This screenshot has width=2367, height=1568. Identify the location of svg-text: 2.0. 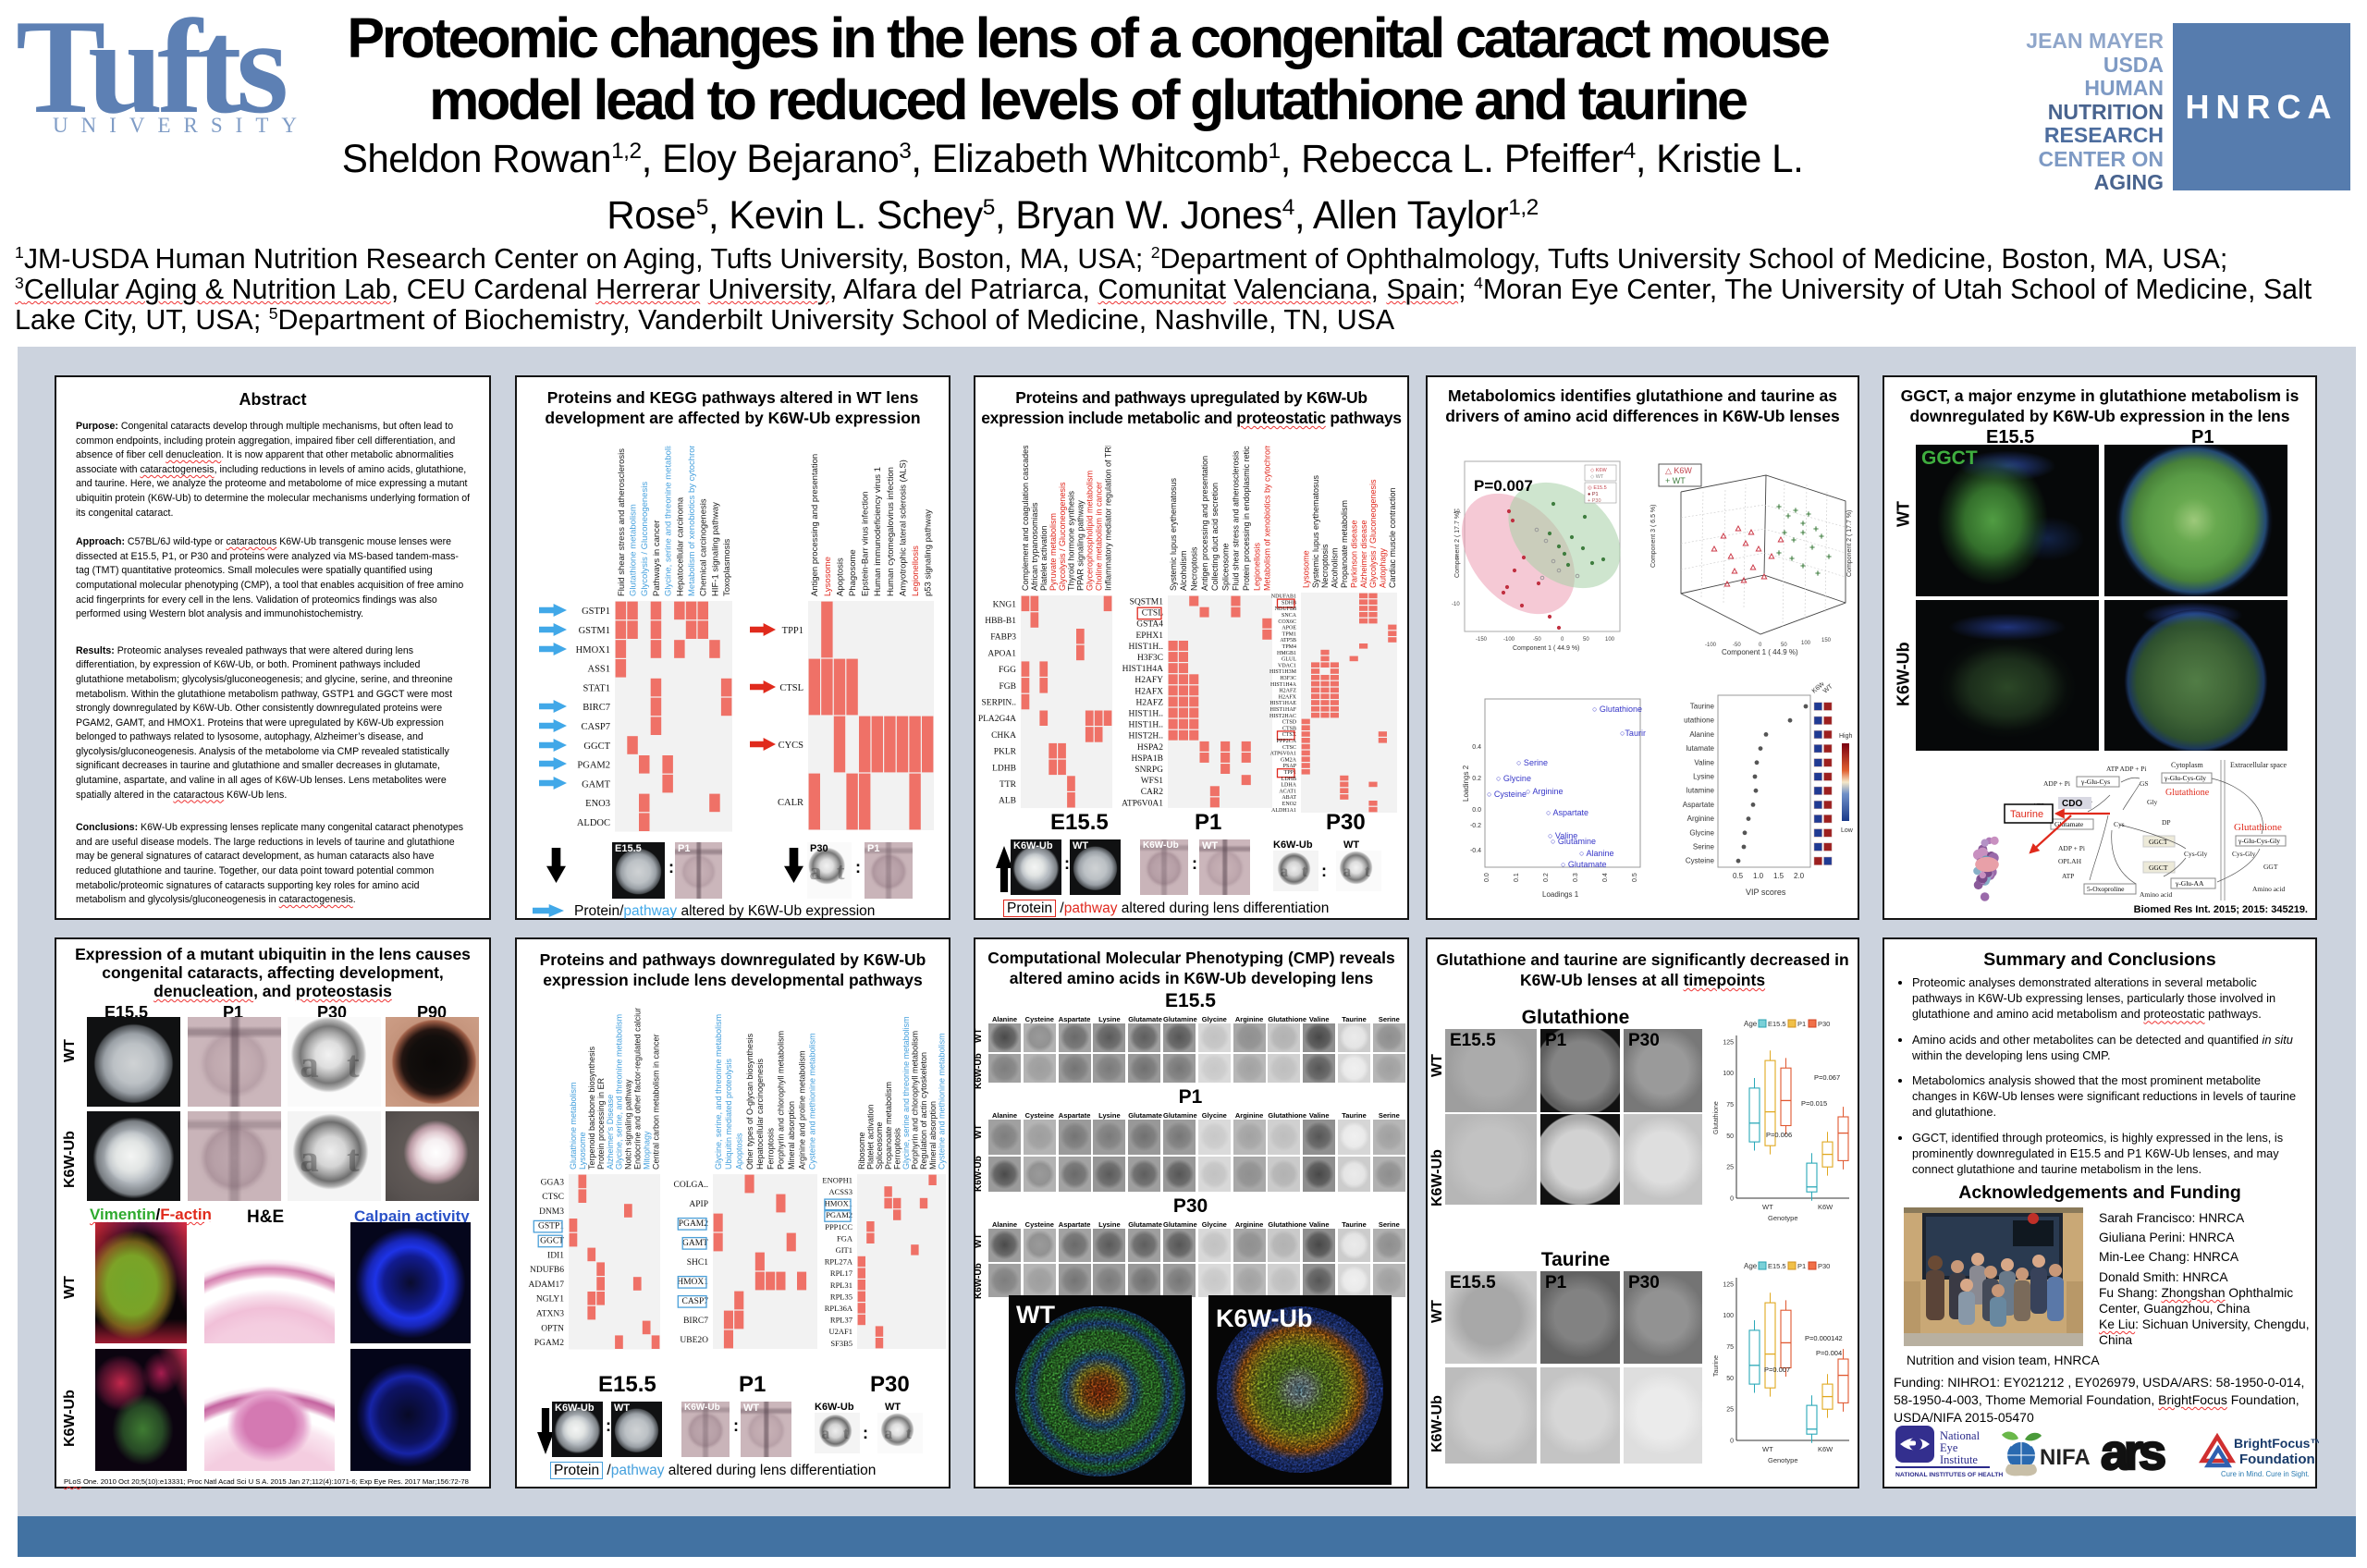
(1799, 876).